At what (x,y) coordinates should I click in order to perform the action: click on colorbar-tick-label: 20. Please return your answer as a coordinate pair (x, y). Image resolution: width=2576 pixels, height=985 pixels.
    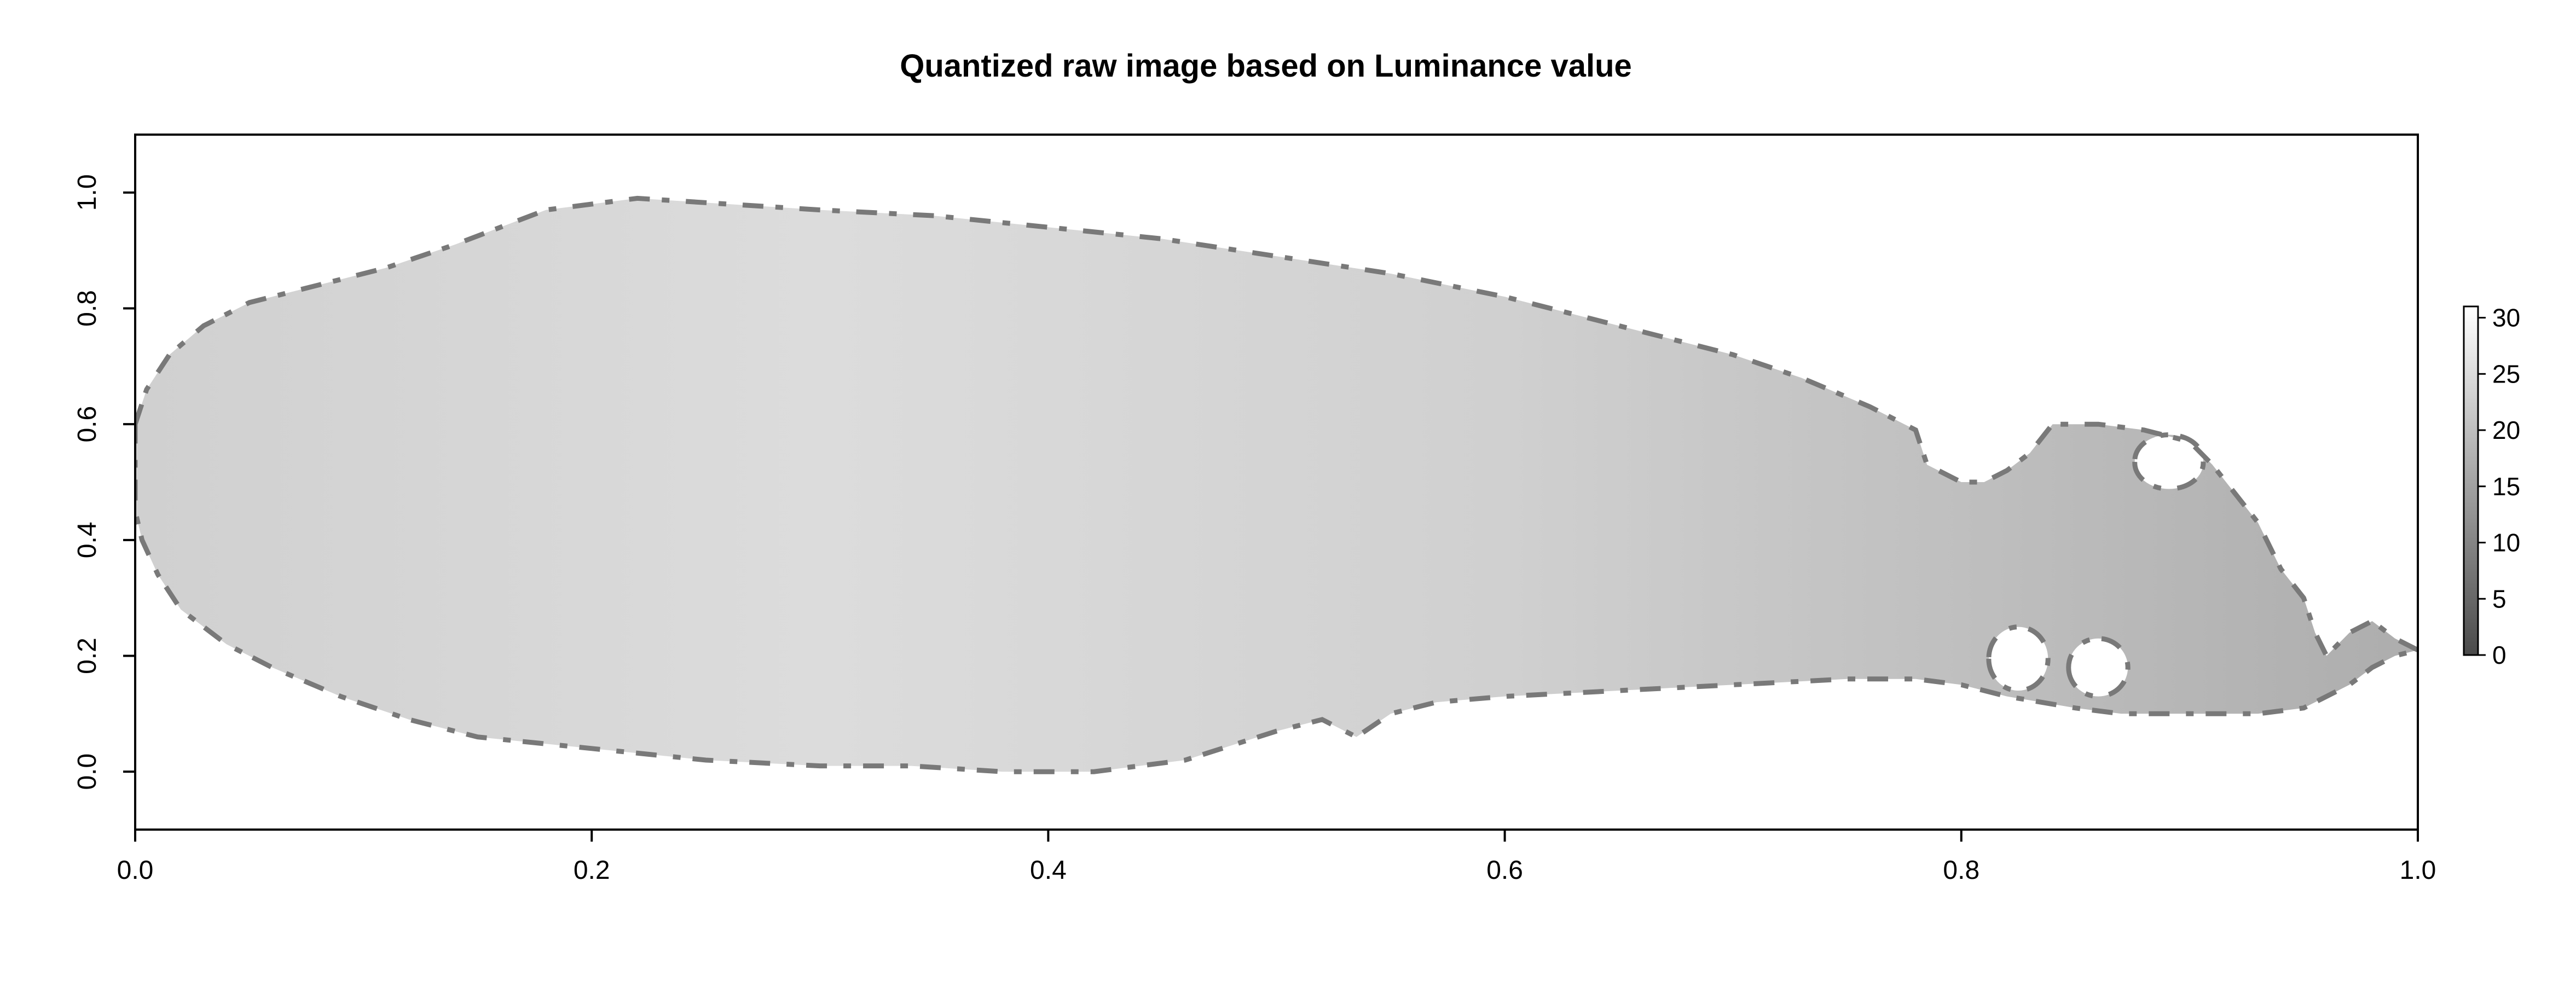
    Looking at the image, I should click on (2506, 430).